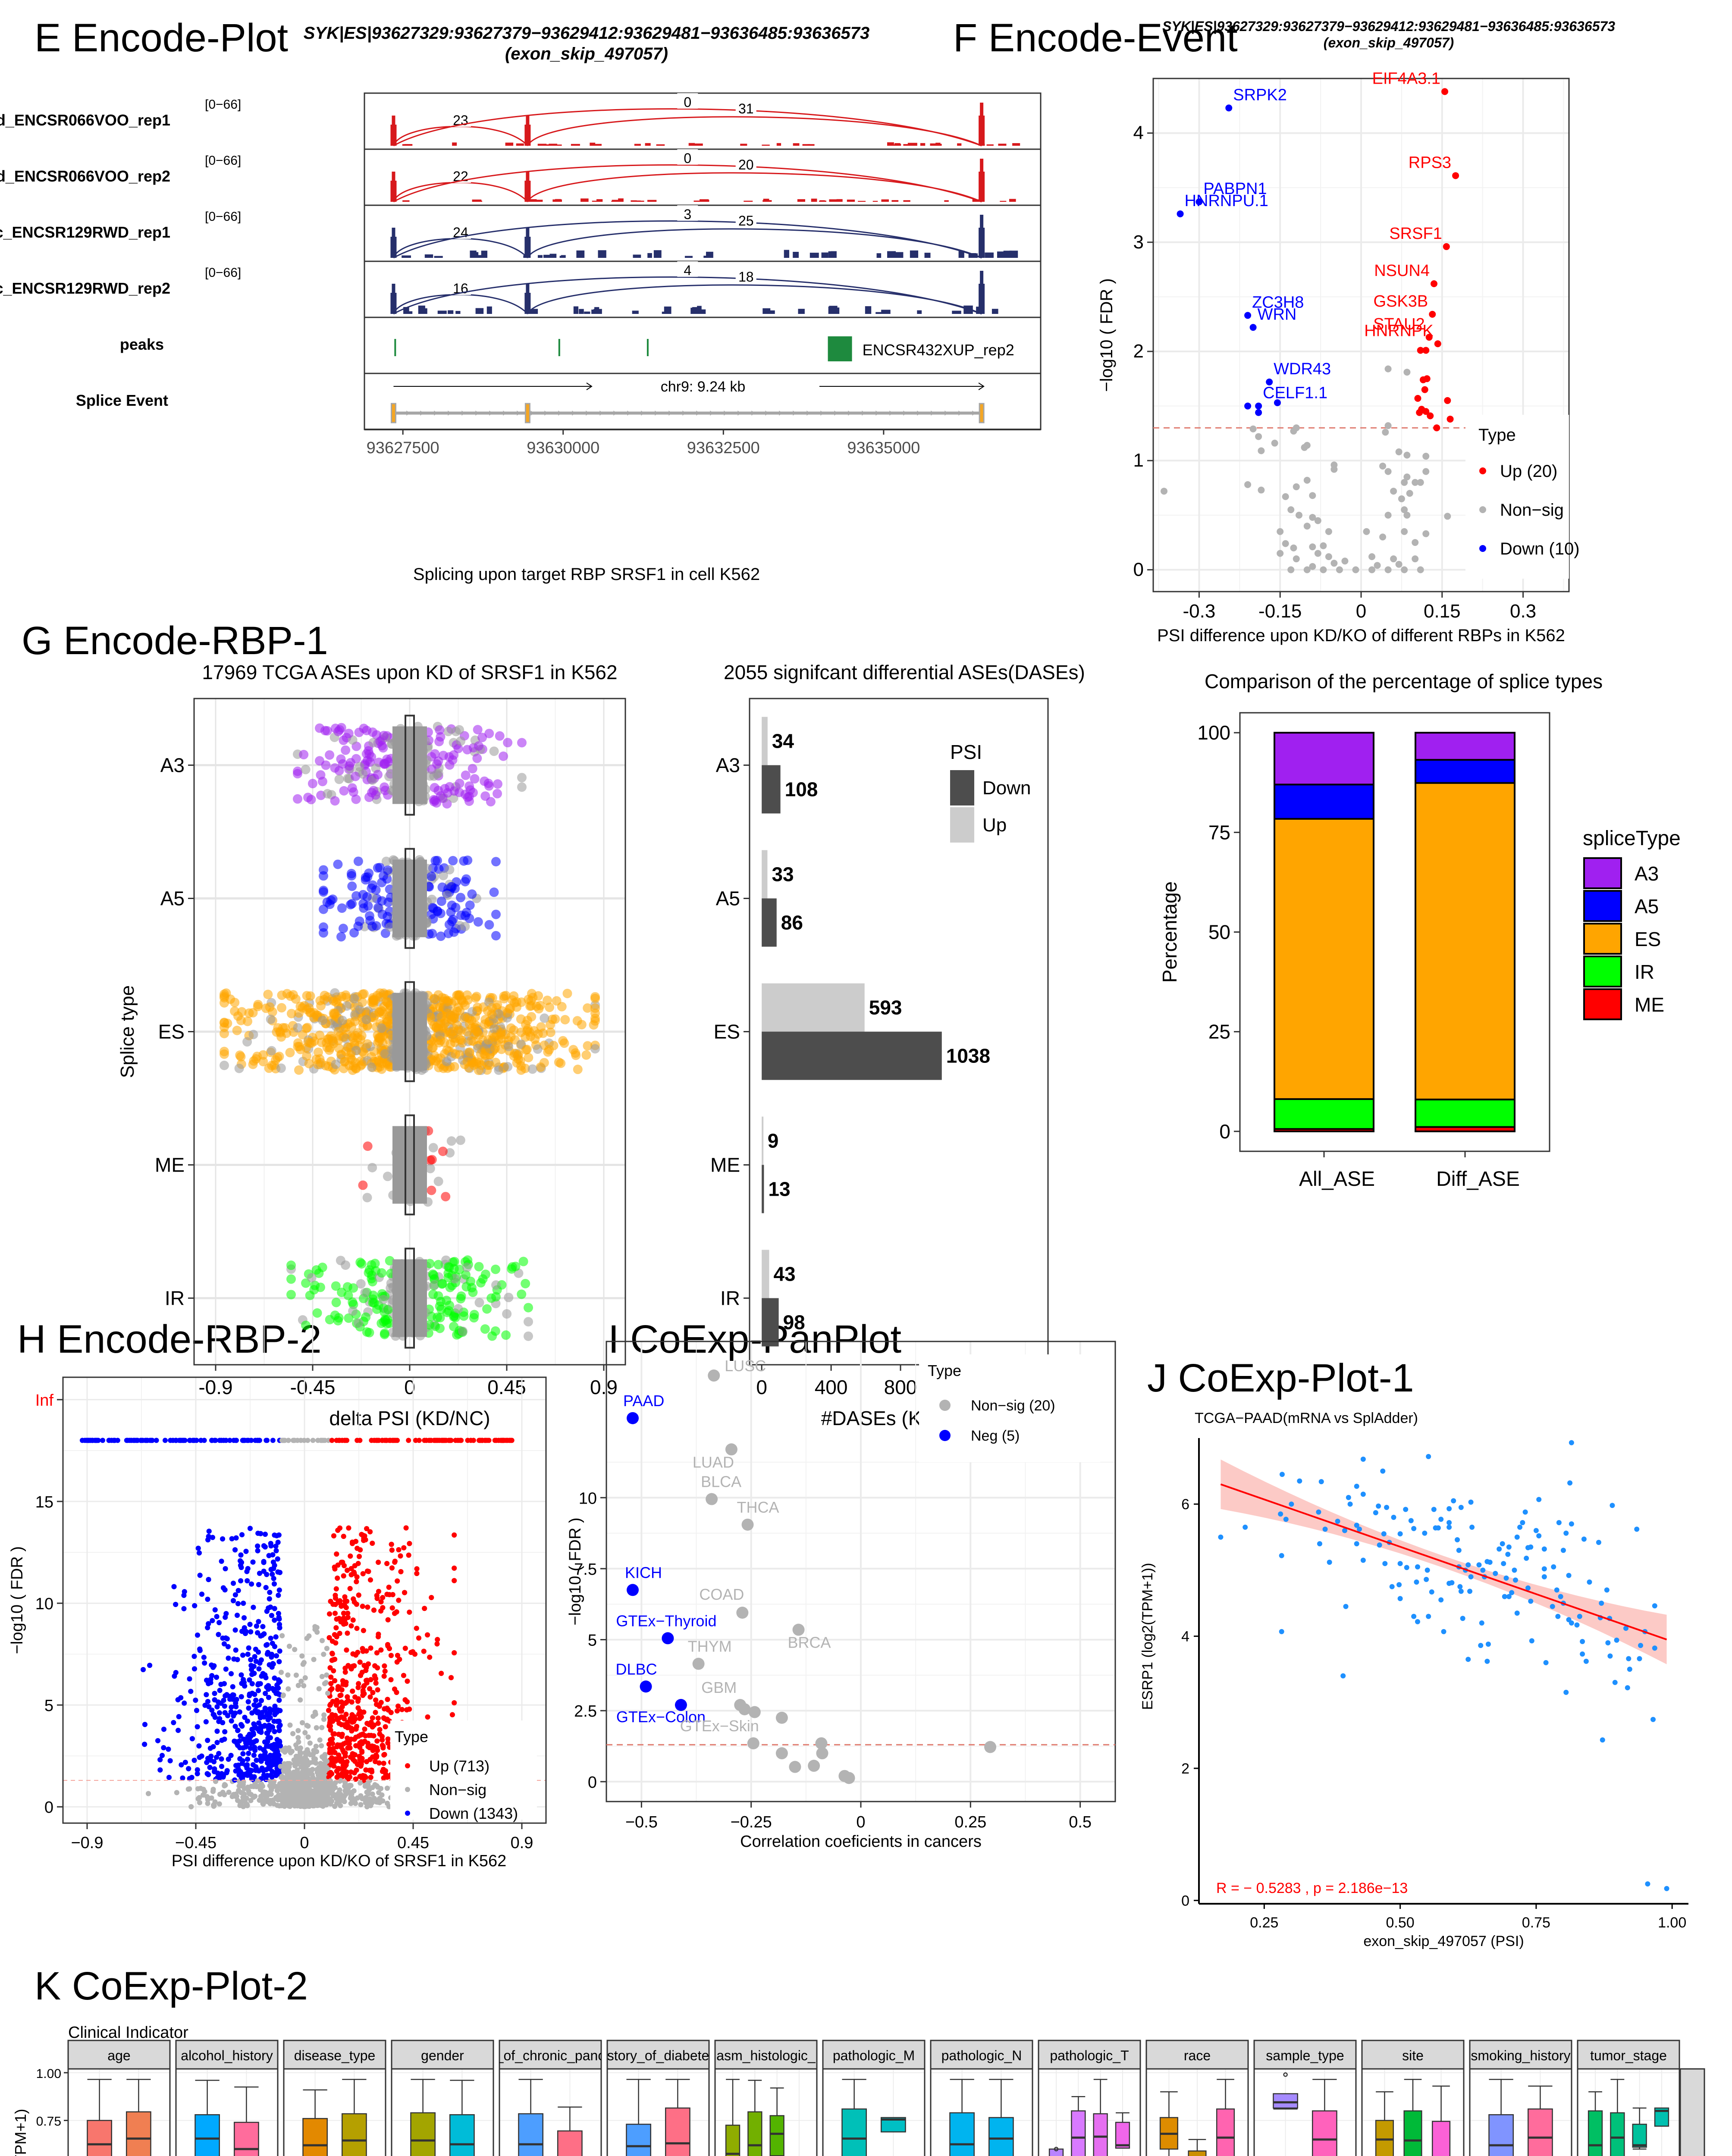 This screenshot has height=2156, width=1732. I want to click on legend-marker, so click(1482, 470).